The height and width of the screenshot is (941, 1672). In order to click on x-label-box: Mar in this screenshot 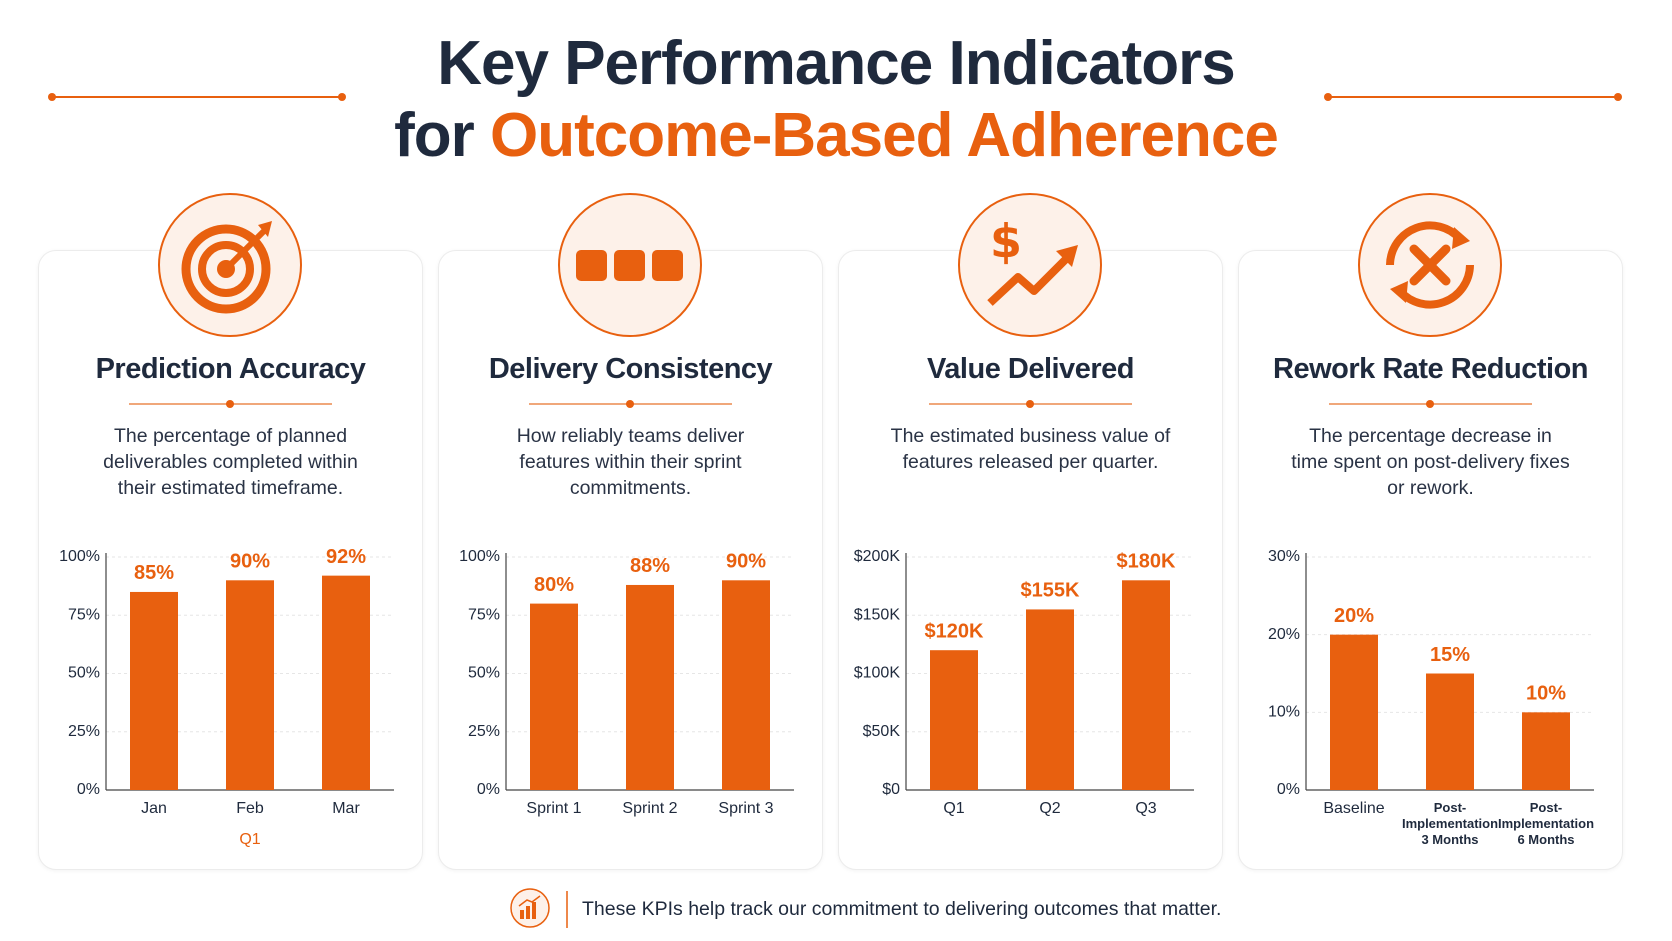, I will do `click(346, 808)`.